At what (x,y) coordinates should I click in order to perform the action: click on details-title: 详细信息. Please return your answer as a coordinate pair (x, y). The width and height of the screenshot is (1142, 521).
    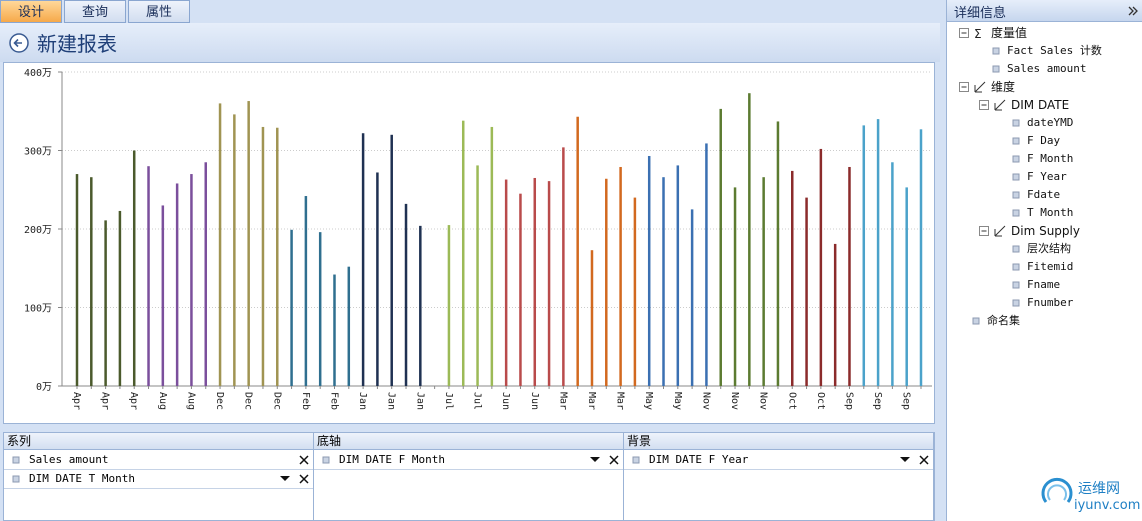
    Looking at the image, I should click on (980, 13).